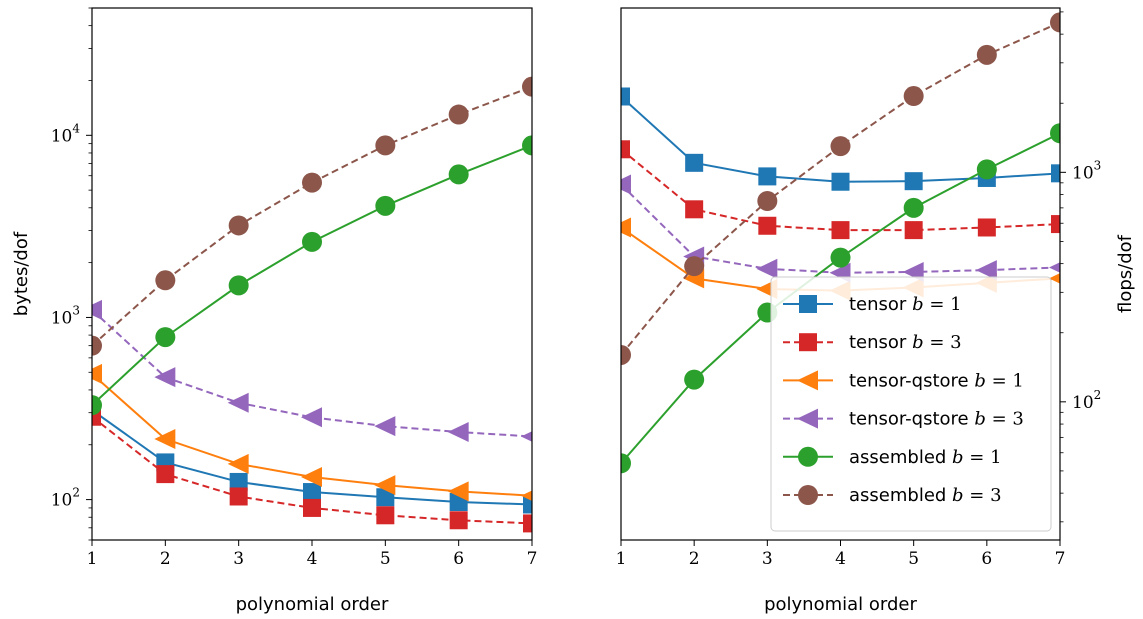 The height and width of the screenshot is (619, 1143). Describe the element at coordinates (936, 419) in the screenshot. I see `legend-label: tensor-qstore b = 3` at that location.